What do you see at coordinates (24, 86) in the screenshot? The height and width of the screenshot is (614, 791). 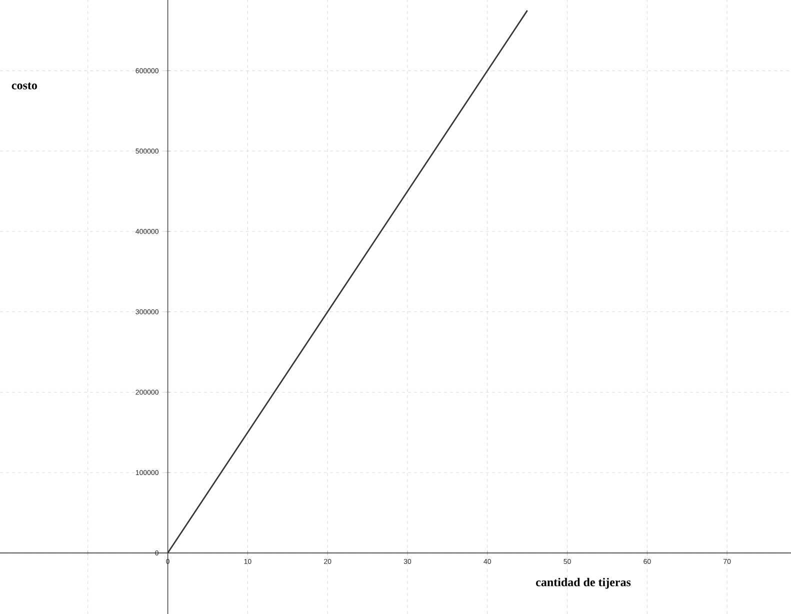 I see `y-axis-title: costo` at bounding box center [24, 86].